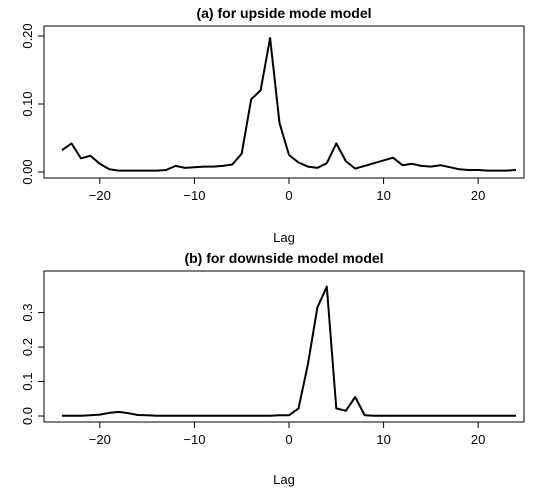  What do you see at coordinates (27, 416) in the screenshot?
I see `y-tick-label: 0.0` at bounding box center [27, 416].